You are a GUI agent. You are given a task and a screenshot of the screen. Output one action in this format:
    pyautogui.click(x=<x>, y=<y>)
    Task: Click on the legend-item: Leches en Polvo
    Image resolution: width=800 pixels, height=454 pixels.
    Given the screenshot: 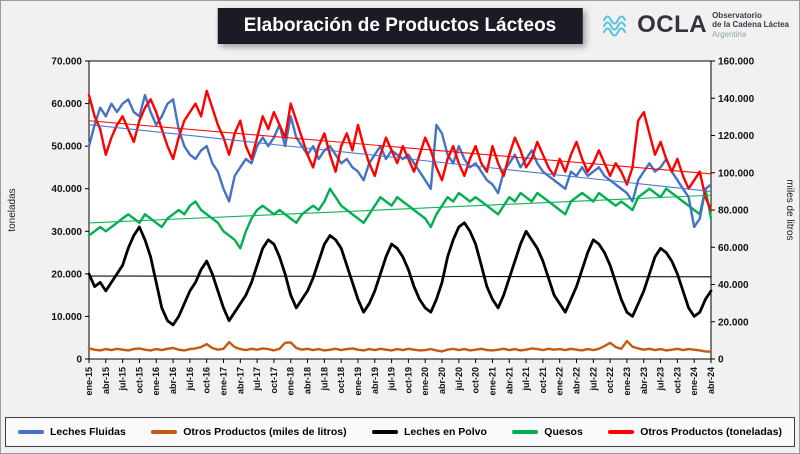 What is the action you would take?
    pyautogui.click(x=429, y=432)
    